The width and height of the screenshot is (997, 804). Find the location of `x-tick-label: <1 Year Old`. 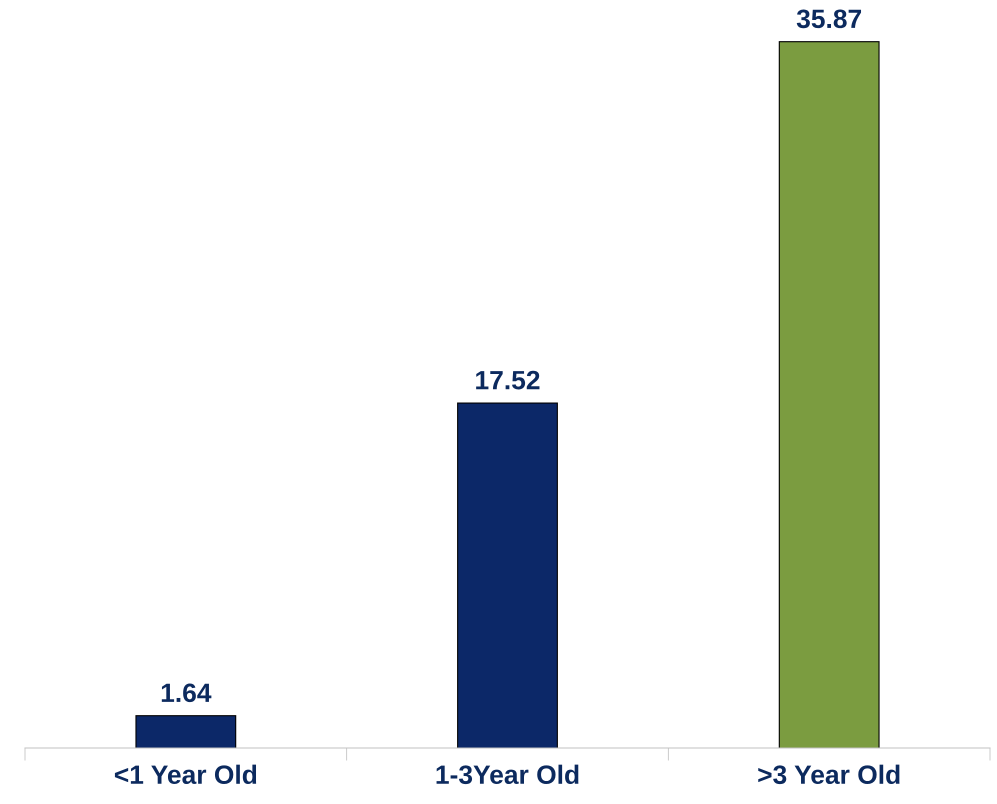

x-tick-label: <1 Year Old is located at coordinates (185, 774).